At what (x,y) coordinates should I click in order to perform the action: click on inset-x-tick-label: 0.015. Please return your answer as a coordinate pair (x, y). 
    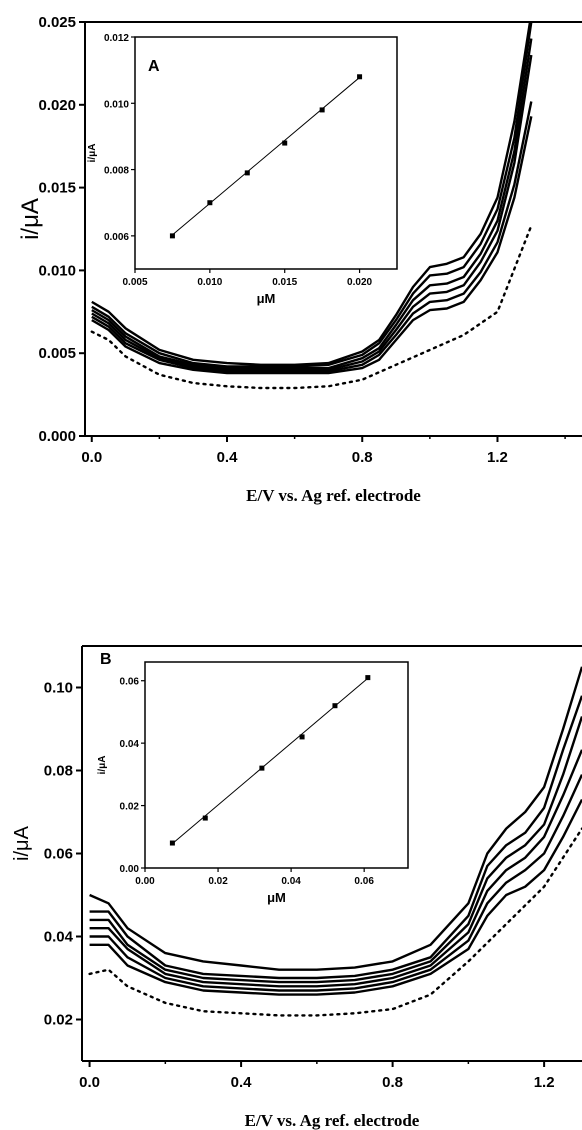
    Looking at the image, I should click on (284, 282).